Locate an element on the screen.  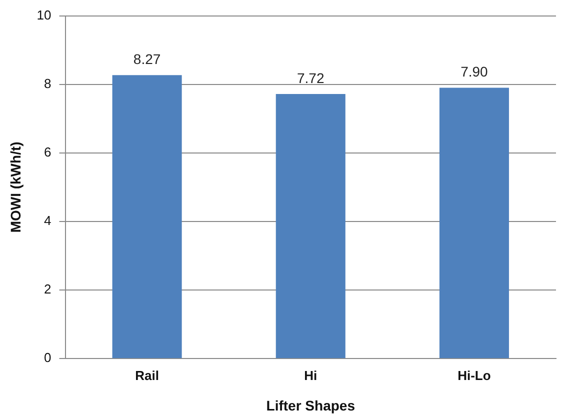
x-tick-label: Hi is located at coordinates (311, 375).